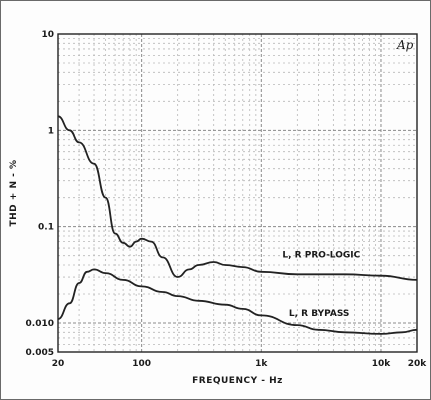 Image resolution: width=431 pixels, height=400 pixels. What do you see at coordinates (14, 192) in the screenshot?
I see `y-axis-label: THD + N - %` at bounding box center [14, 192].